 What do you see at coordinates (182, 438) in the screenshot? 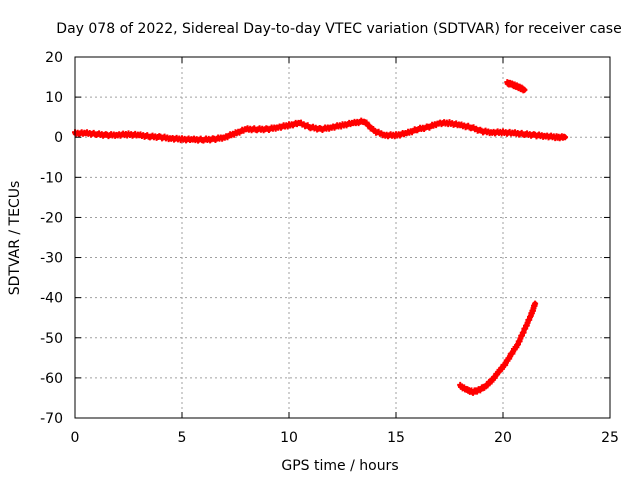
I see `x-tick-label: 5` at bounding box center [182, 438].